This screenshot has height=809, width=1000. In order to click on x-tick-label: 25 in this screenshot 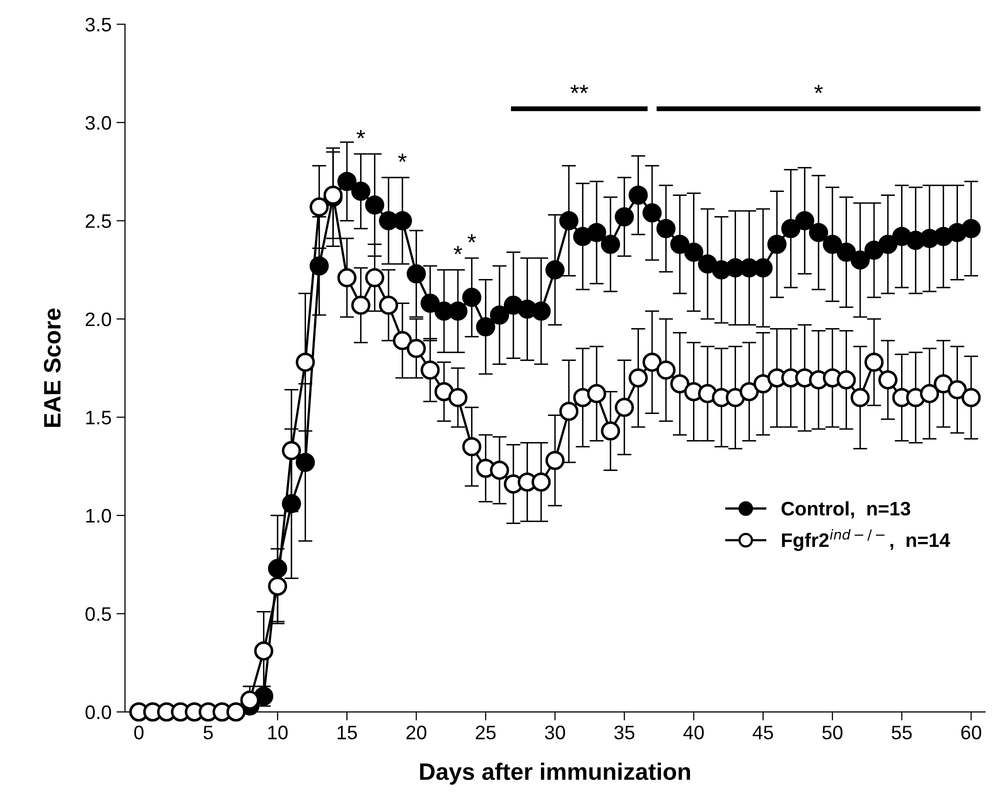, I will do `click(486, 733)`.